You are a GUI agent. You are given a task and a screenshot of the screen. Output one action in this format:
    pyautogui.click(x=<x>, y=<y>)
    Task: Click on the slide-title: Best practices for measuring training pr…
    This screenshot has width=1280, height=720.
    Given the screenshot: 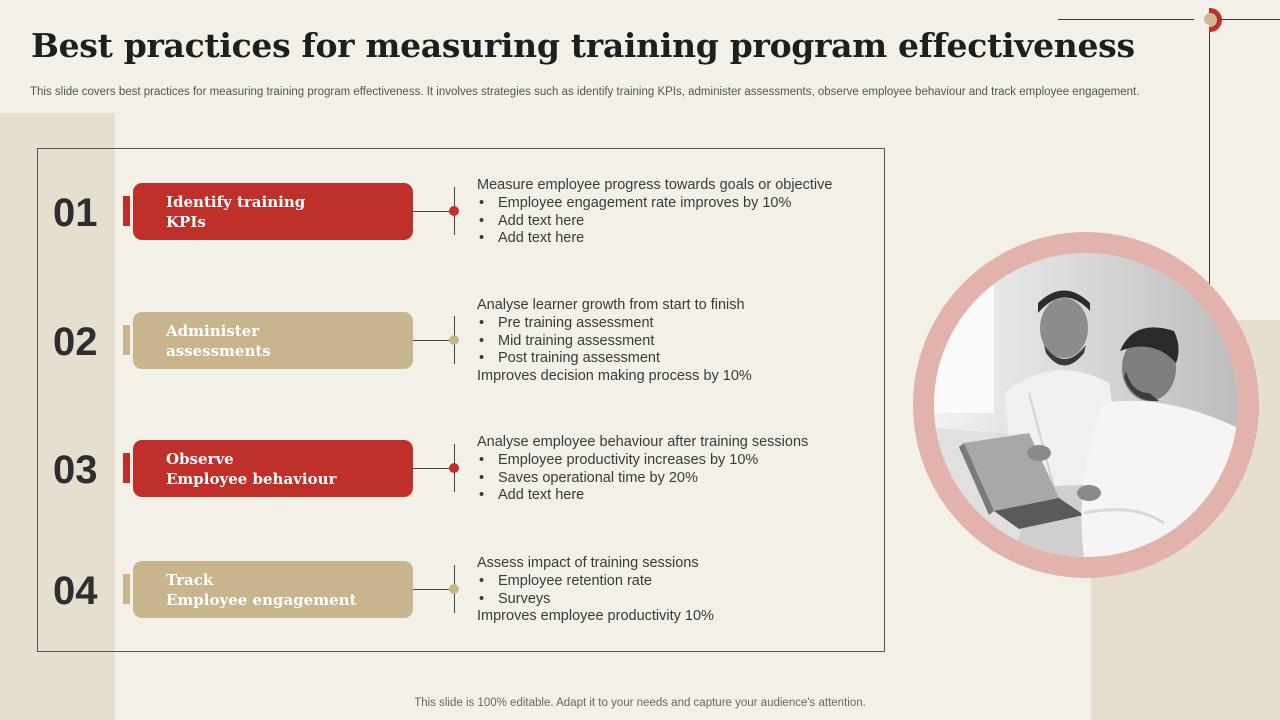 What is the action you would take?
    pyautogui.click(x=583, y=45)
    